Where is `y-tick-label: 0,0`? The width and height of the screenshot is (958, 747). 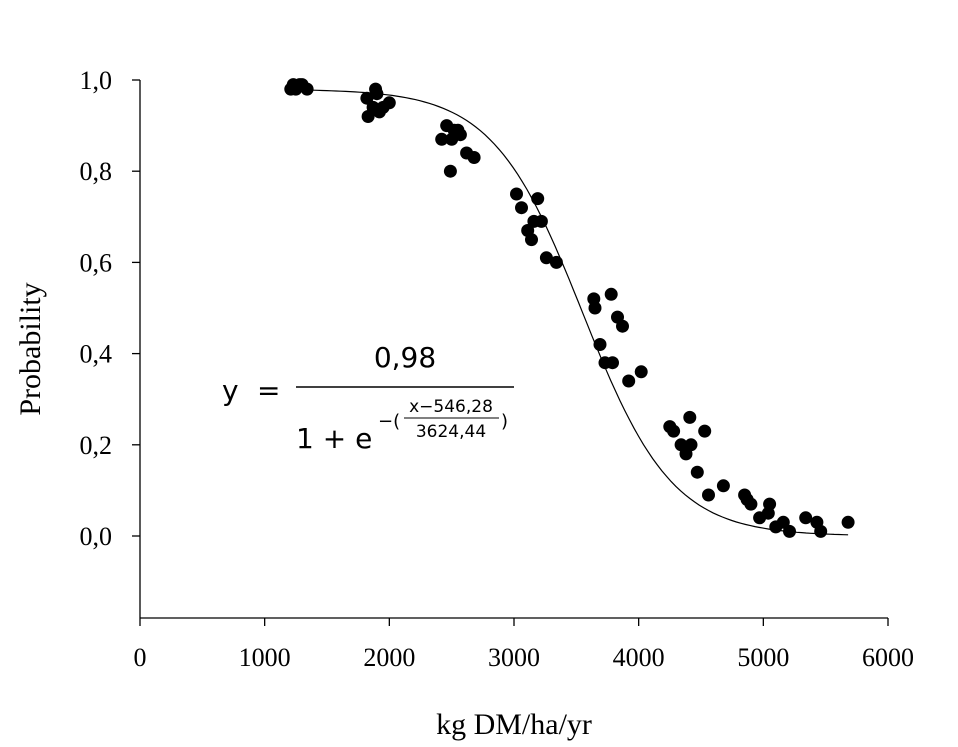 y-tick-label: 0,0 is located at coordinates (96, 536).